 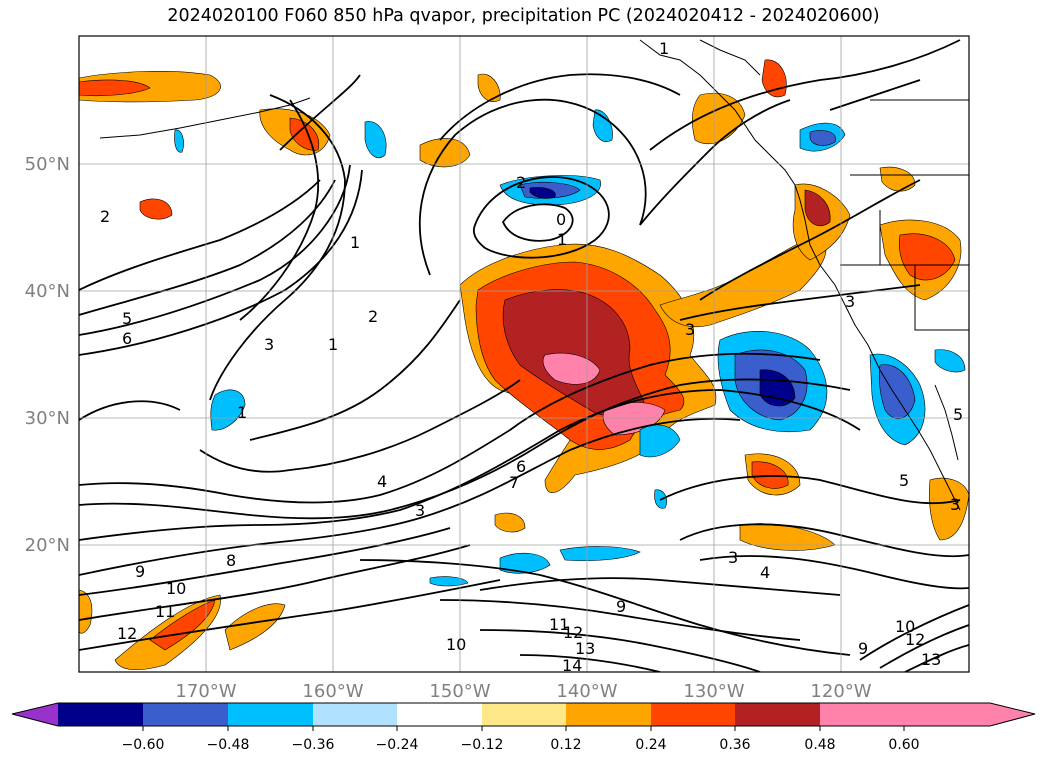 I want to click on lon-label-130w: 130°W, so click(x=713, y=691).